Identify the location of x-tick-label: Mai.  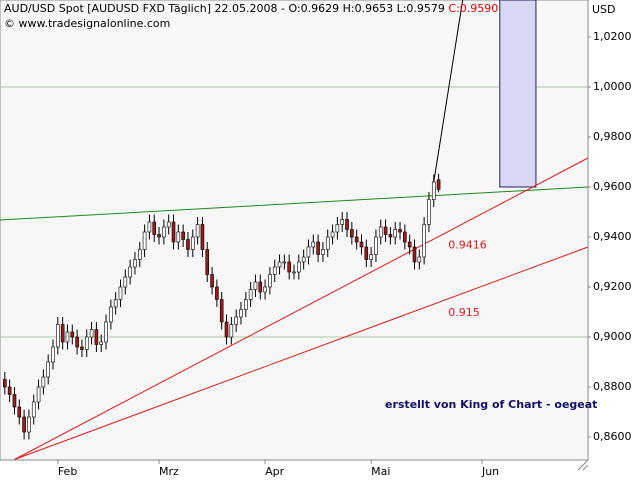
(380, 471).